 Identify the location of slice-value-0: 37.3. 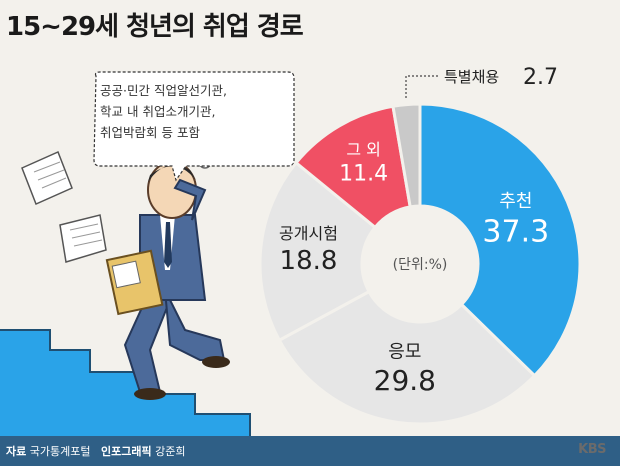
(515, 232).